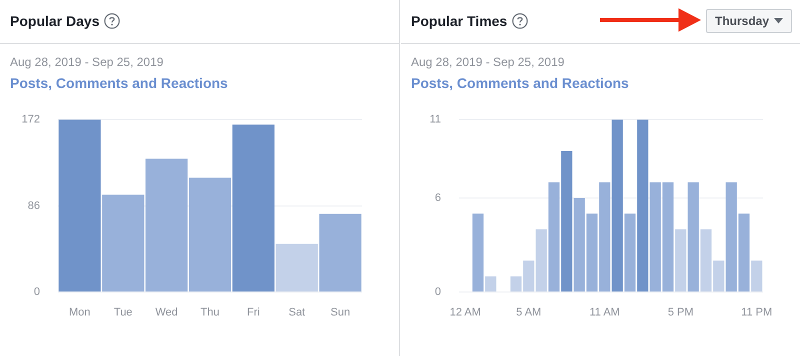 This screenshot has height=356, width=800. Describe the element at coordinates (123, 312) in the screenshot. I see `x-tick-label: Tue` at that location.